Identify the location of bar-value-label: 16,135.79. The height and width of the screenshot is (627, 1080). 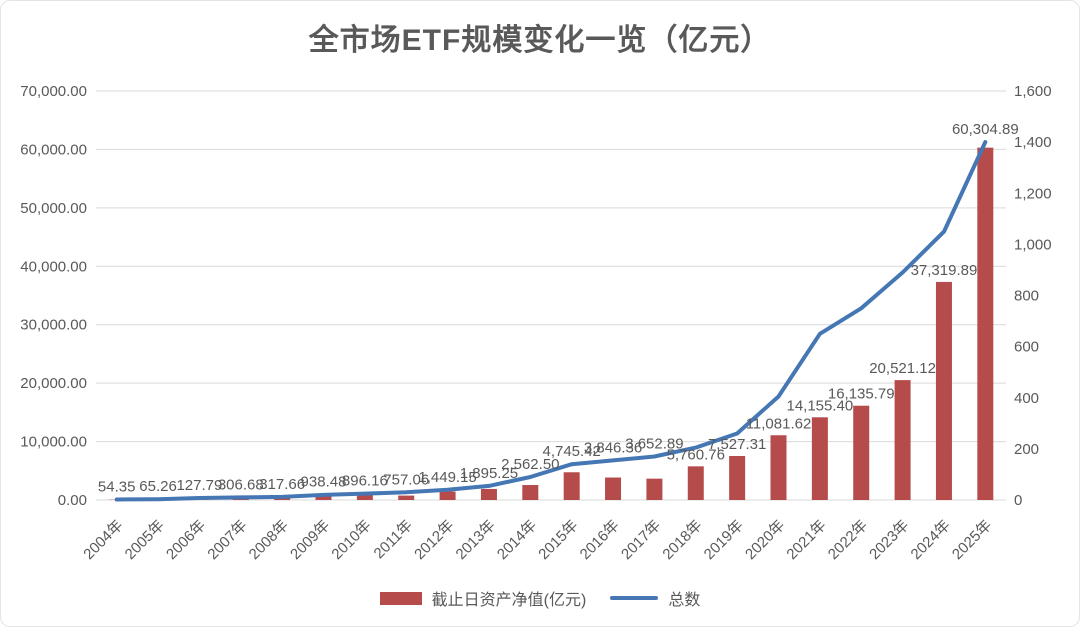
(861, 394).